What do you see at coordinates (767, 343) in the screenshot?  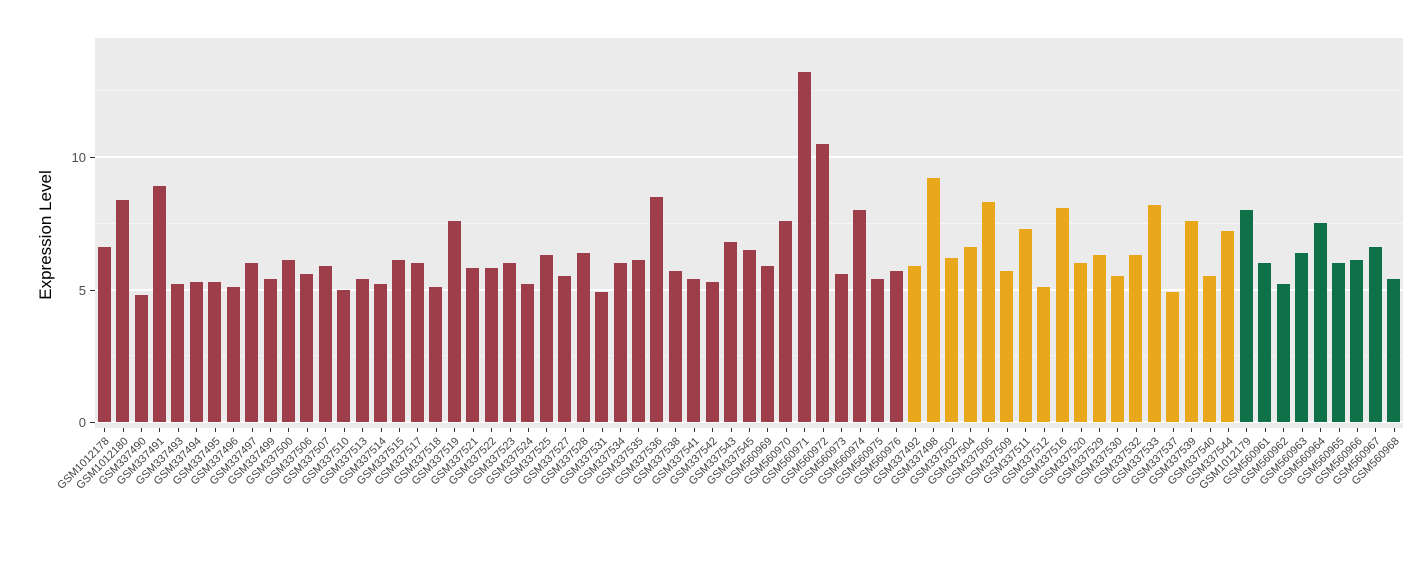 I see `bar-GSM560969` at bounding box center [767, 343].